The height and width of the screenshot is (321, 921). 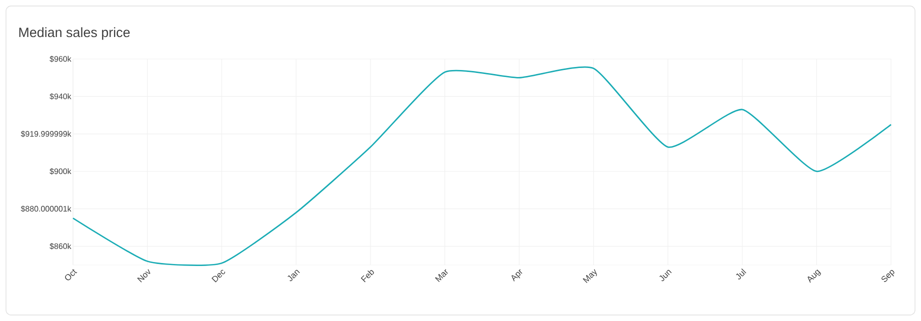 I want to click on x-tick-label: Aug, so click(x=814, y=276).